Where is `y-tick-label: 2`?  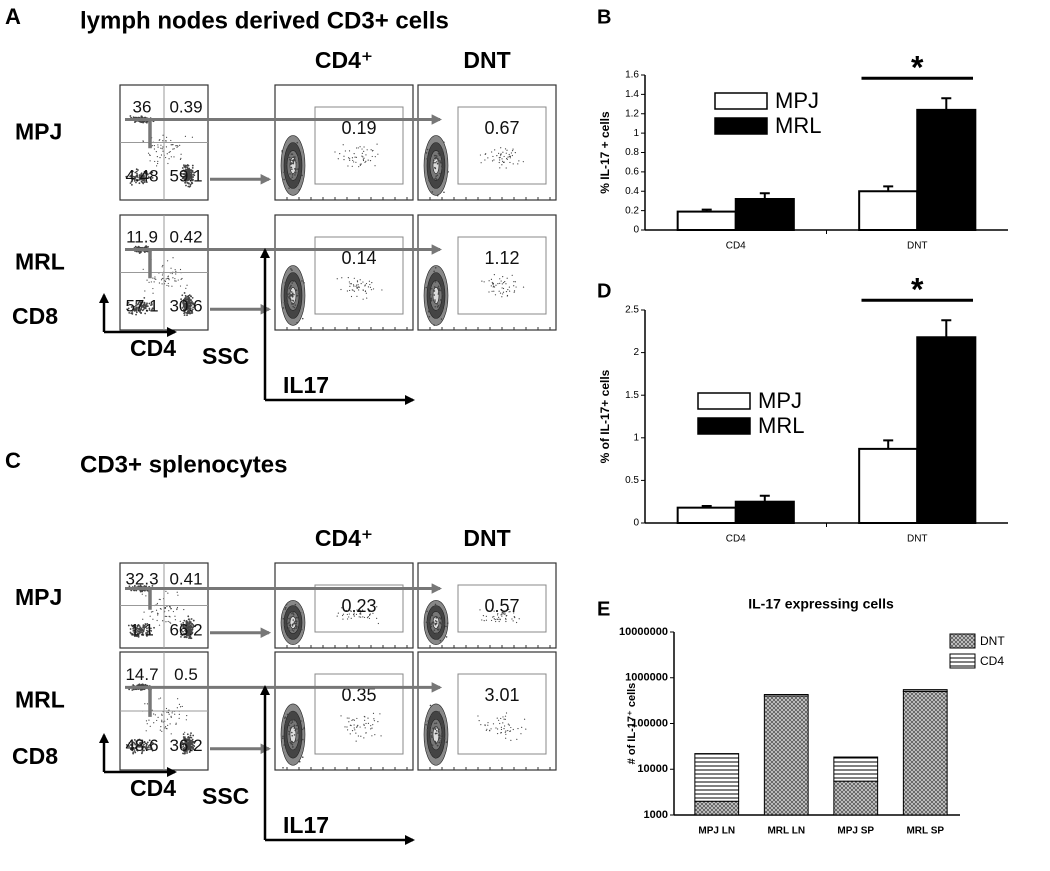 y-tick-label: 2 is located at coordinates (636, 352).